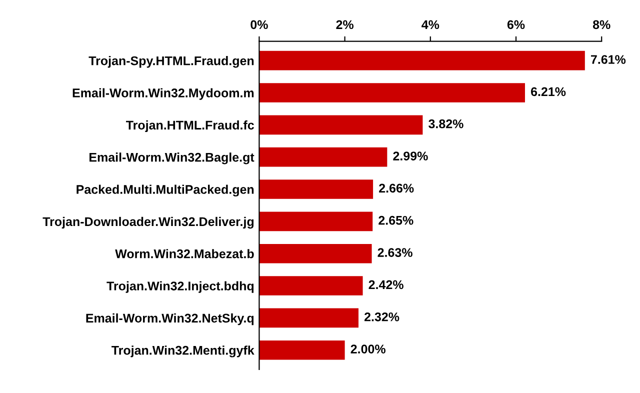 This screenshot has height=393, width=640. Describe the element at coordinates (516, 25) in the screenshot. I see `x-tick-label: 6%` at that location.